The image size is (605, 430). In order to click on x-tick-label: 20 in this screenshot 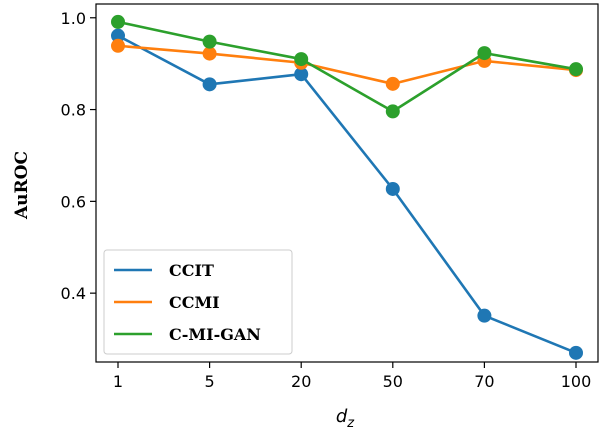, I will do `click(301, 381)`.